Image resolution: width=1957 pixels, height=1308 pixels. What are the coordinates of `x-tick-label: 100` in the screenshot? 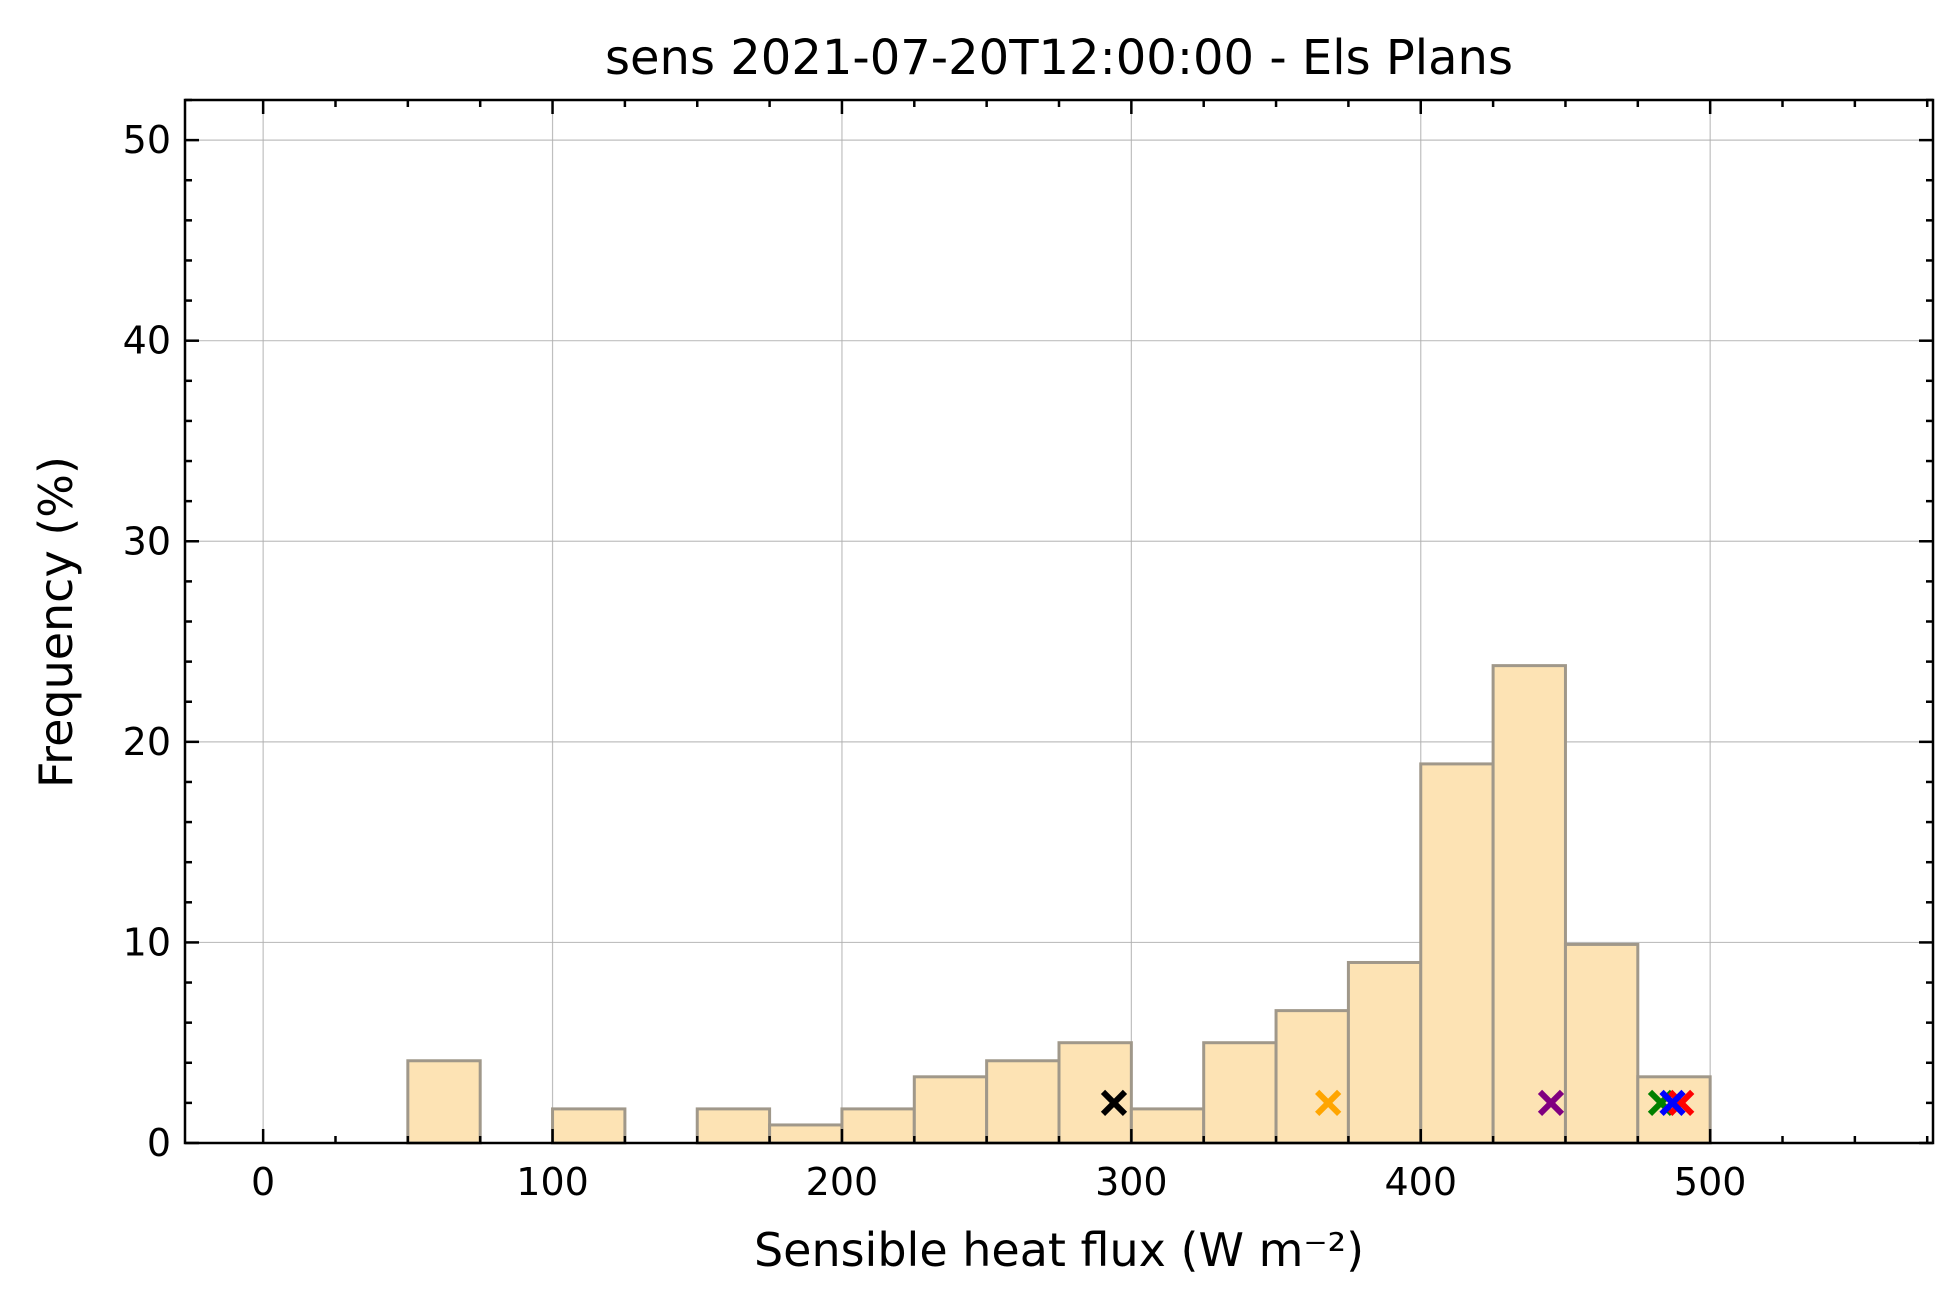 It's located at (552, 1182).